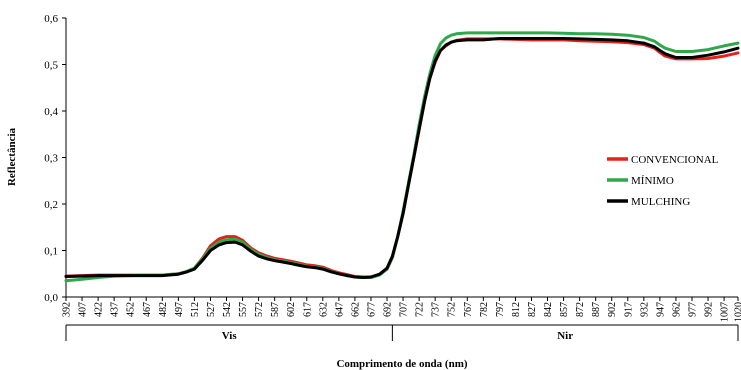  Describe the element at coordinates (51, 252) in the screenshot. I see `y-tick-label: 0,1` at that location.